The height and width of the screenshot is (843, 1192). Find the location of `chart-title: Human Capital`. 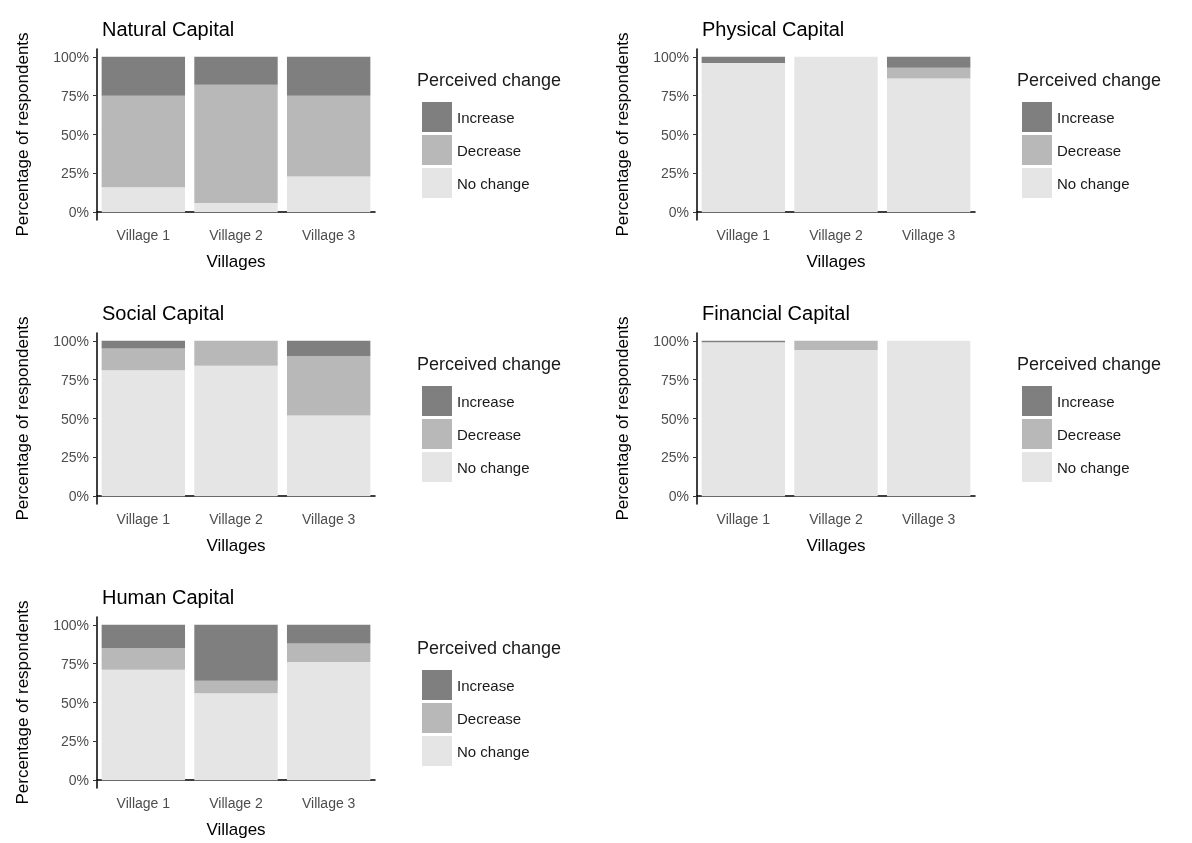

chart-title: Human Capital is located at coordinates (168, 597).